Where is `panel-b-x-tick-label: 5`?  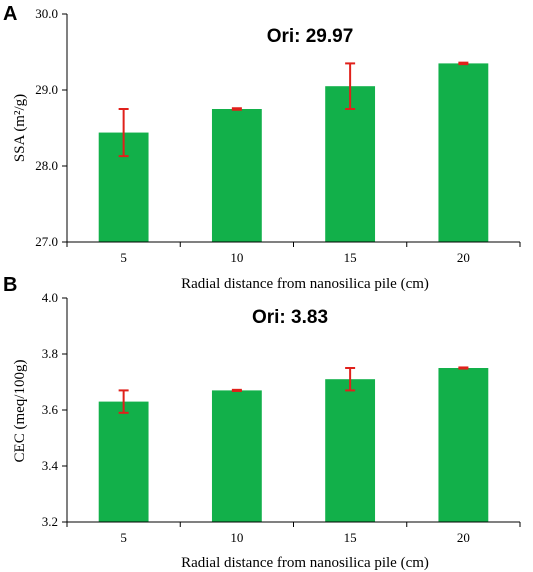
panel-b-x-tick-label: 5 is located at coordinates (123, 537).